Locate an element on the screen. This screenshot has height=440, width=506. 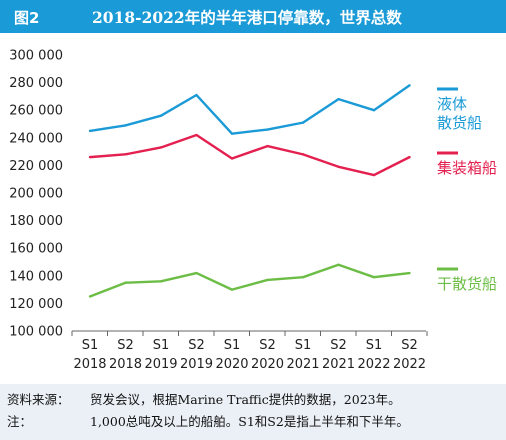
y-tick-label: 120 000 is located at coordinates (36, 304).